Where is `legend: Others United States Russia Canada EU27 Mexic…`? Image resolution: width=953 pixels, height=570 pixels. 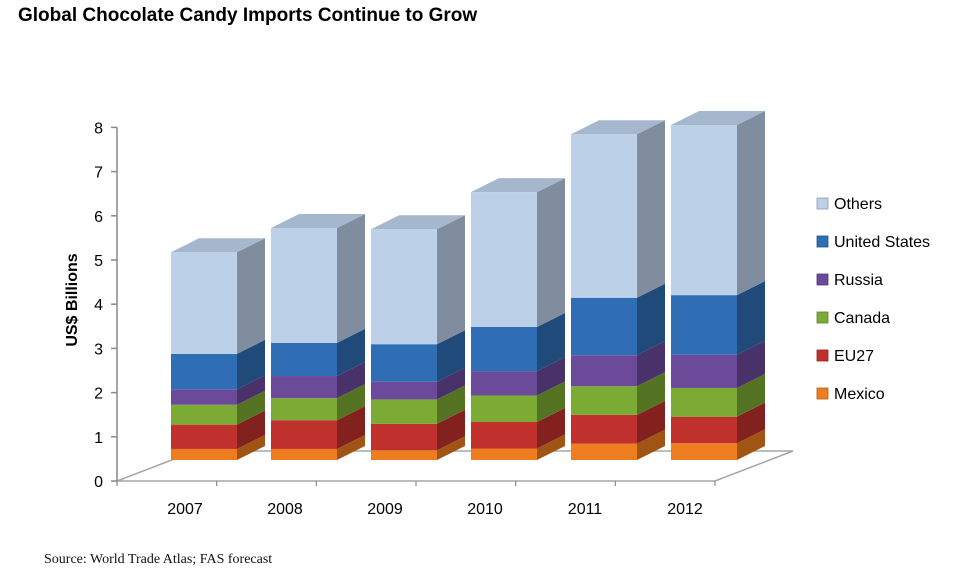
legend: Others United States Russia Canada EU27 Mexic… is located at coordinates (873, 299).